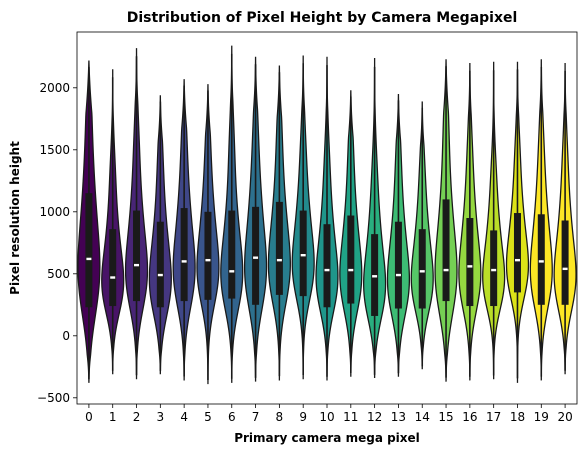 The image size is (583, 455). I want to click on x-tick-label-6: 6, so click(232, 417).